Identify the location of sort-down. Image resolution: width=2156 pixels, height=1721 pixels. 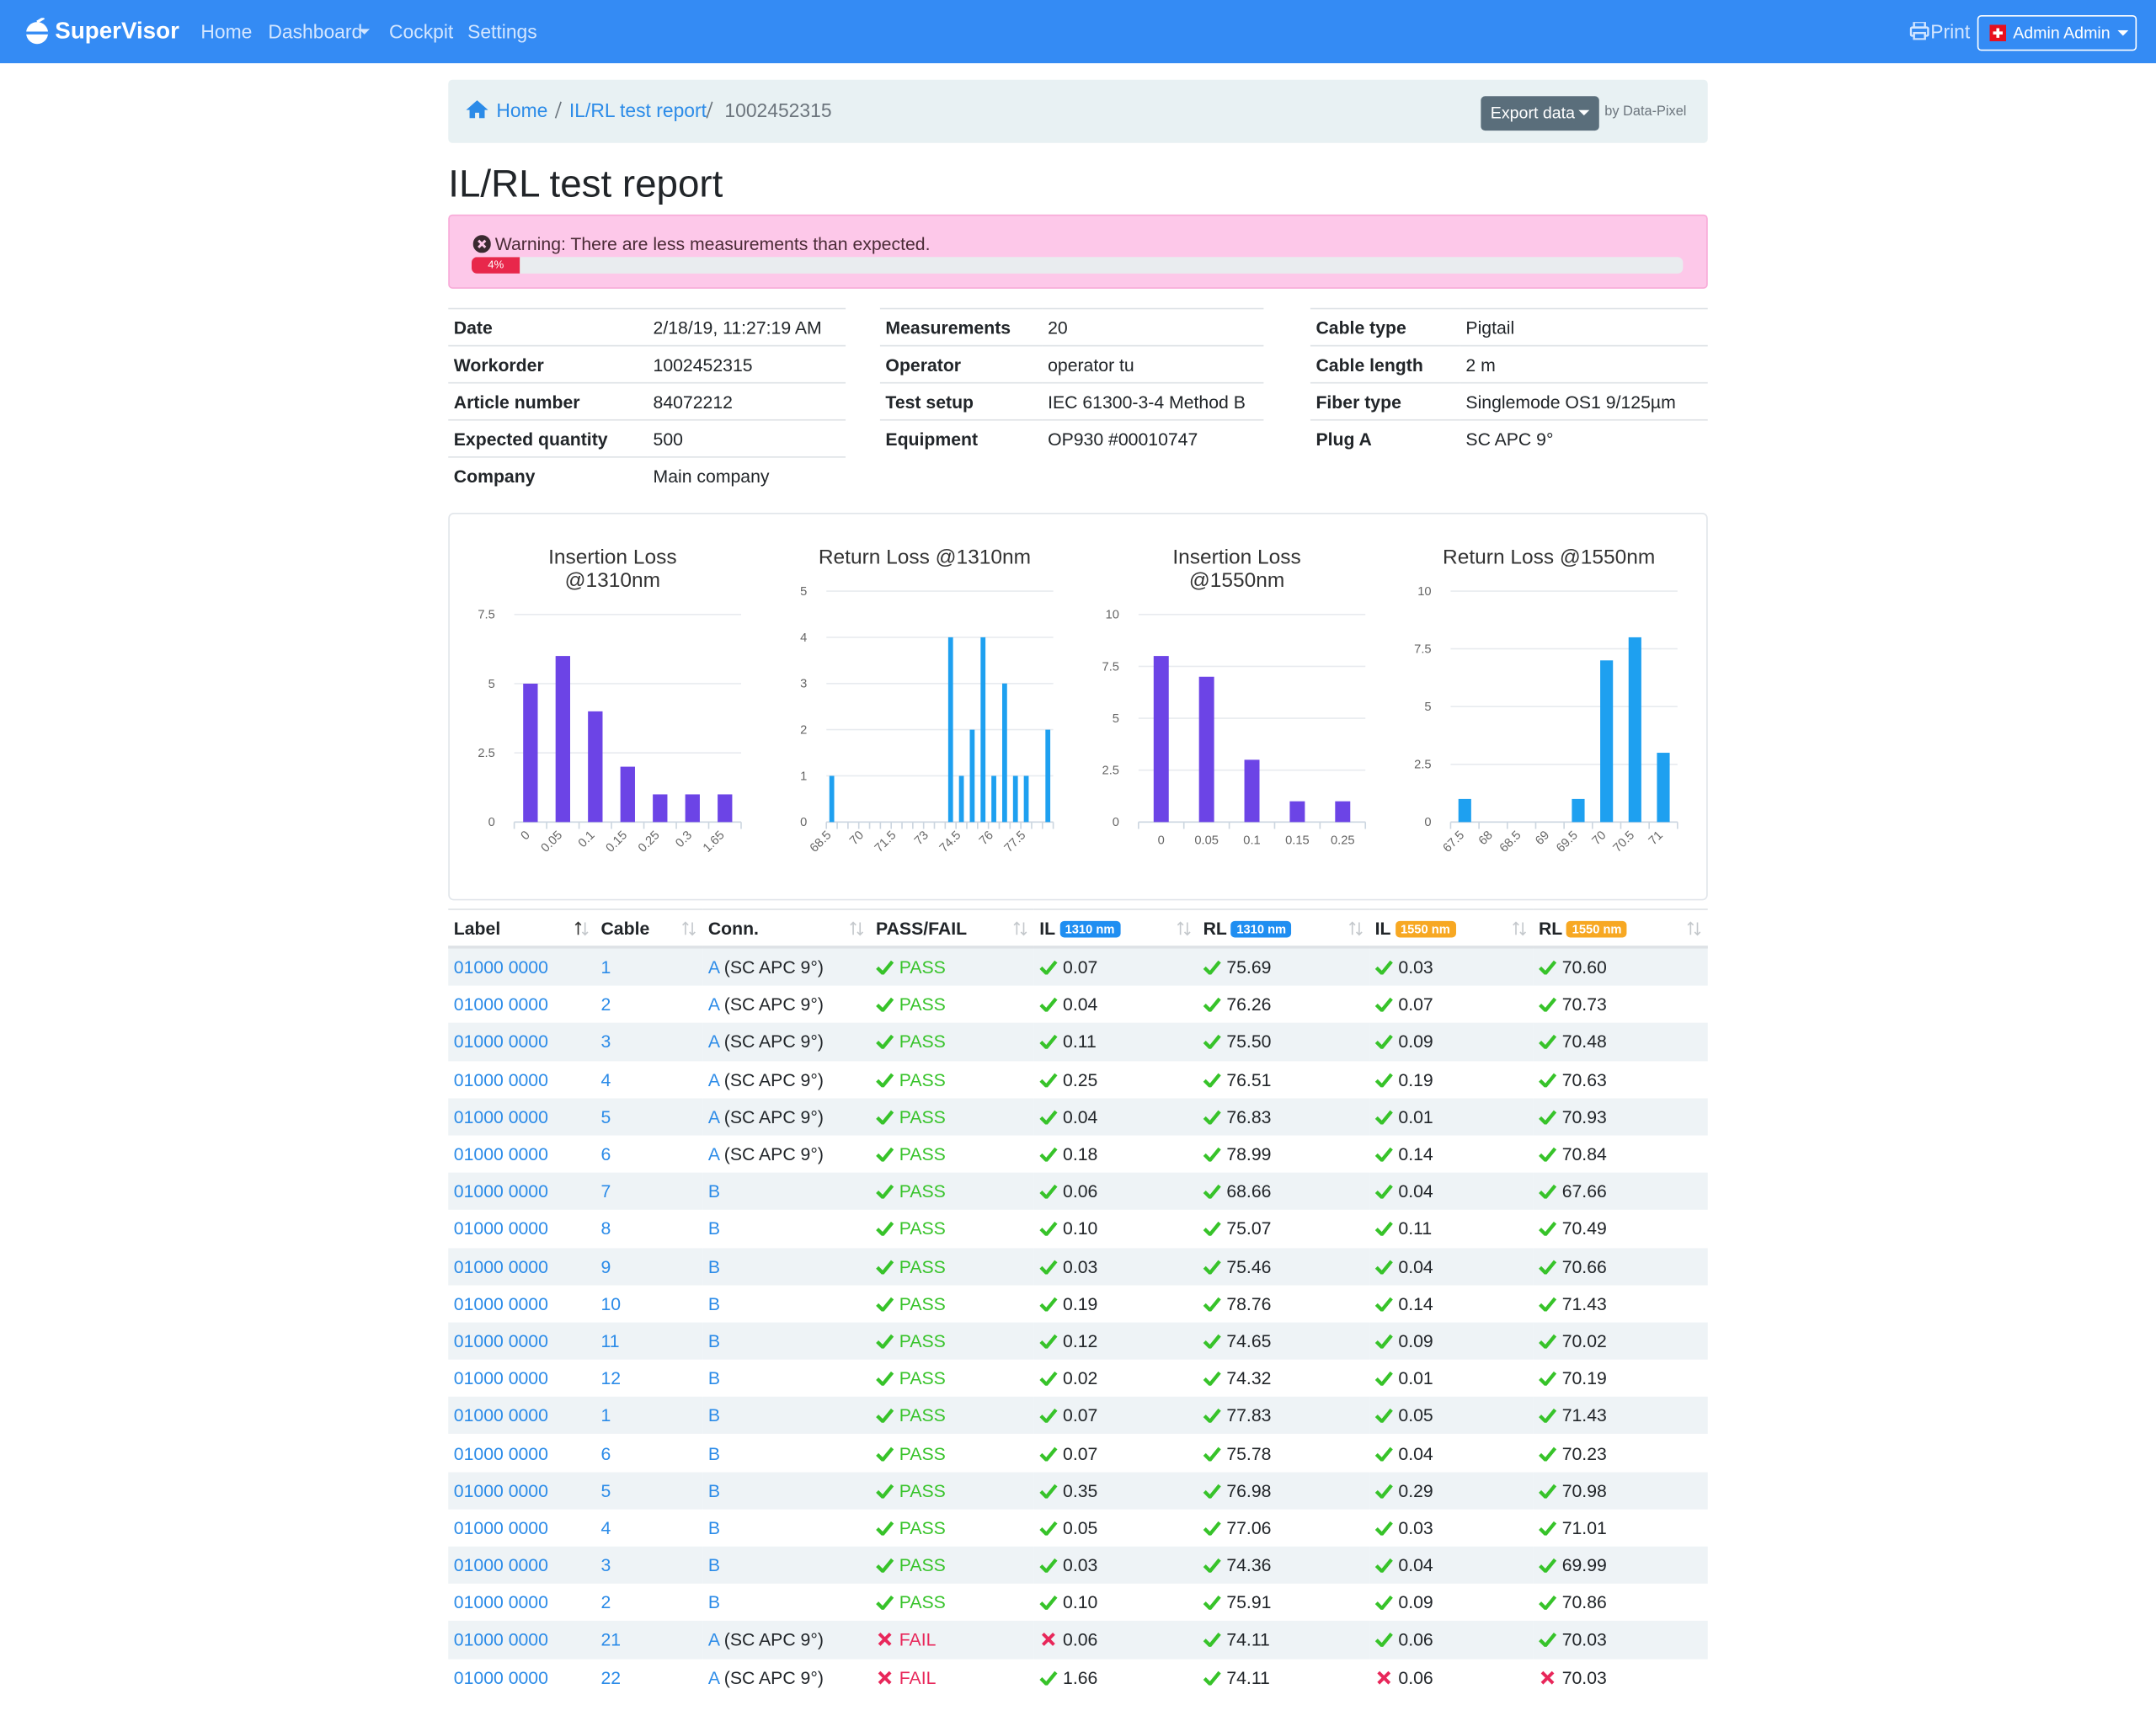
(1697, 929).